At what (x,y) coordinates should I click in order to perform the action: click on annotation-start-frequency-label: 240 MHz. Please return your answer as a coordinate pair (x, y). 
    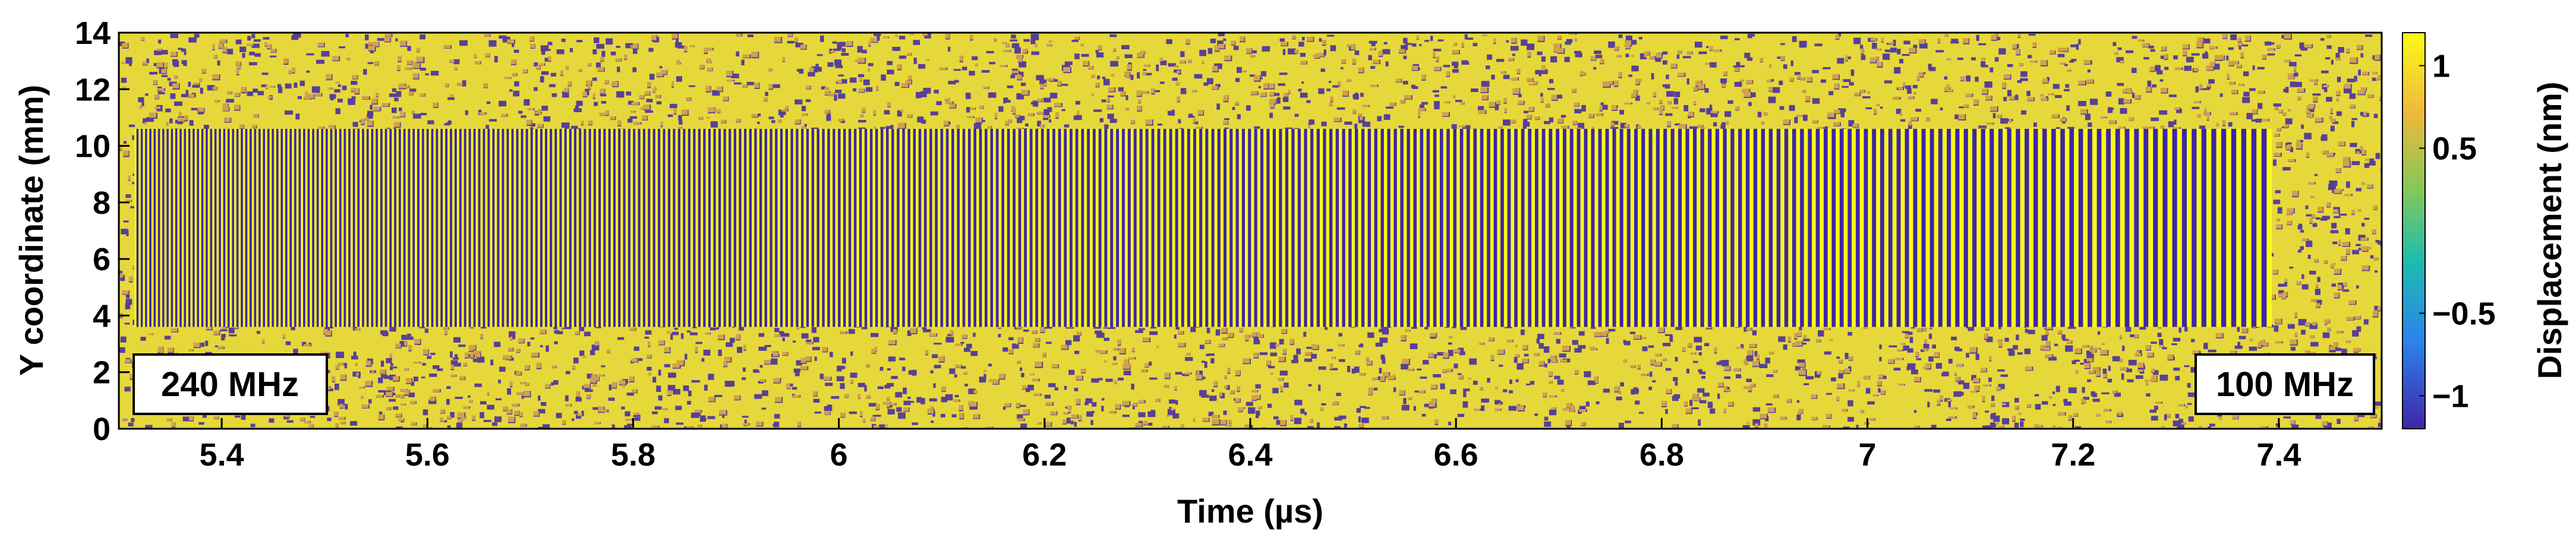
    Looking at the image, I should click on (230, 385).